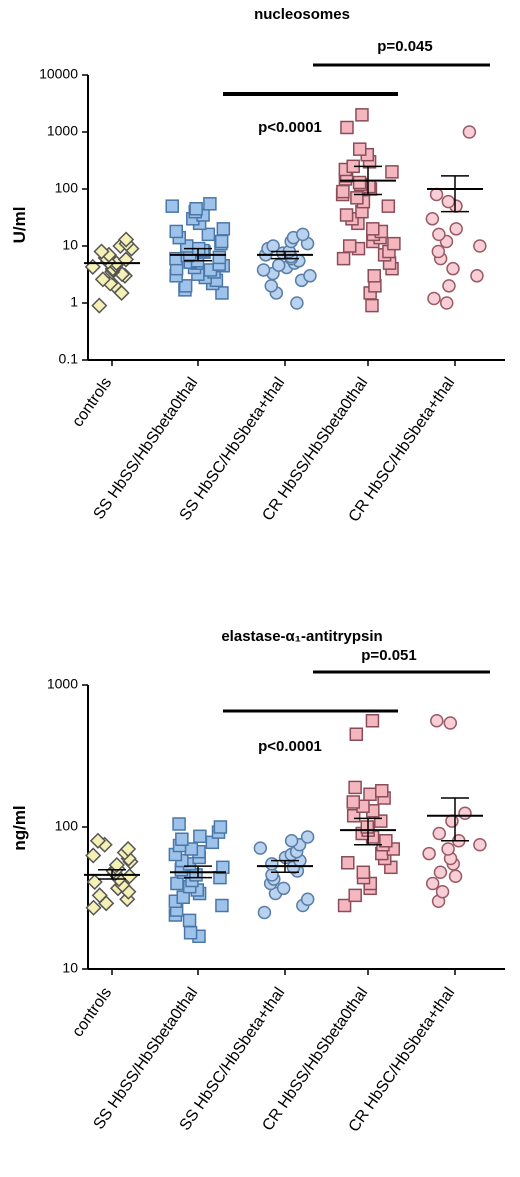  Describe the element at coordinates (302, 14) in the screenshot. I see `chart-title: nucleosomes` at that location.